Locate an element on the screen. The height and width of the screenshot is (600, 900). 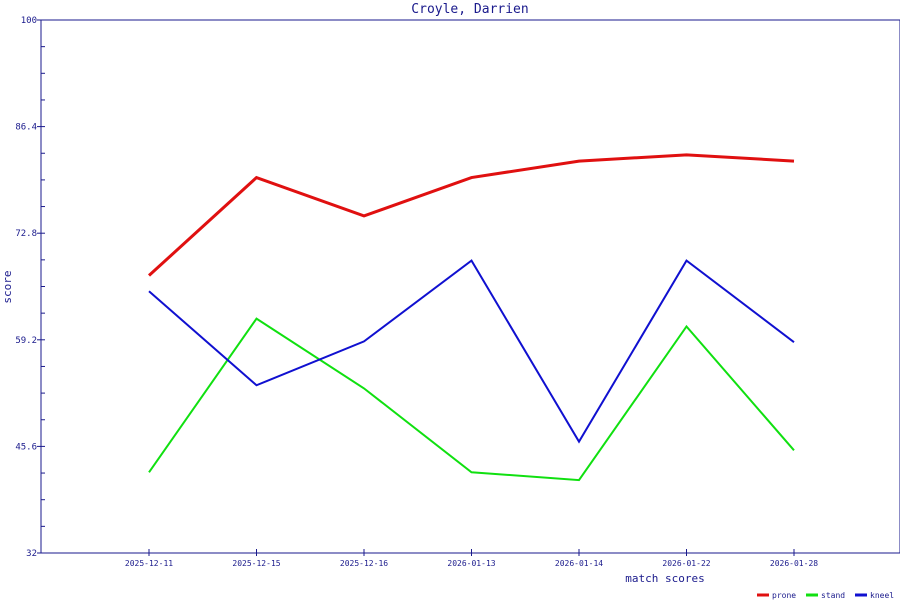
y-axis: 32 45.6 59.2 72.8 86.4 100 is located at coordinates (30, 287).